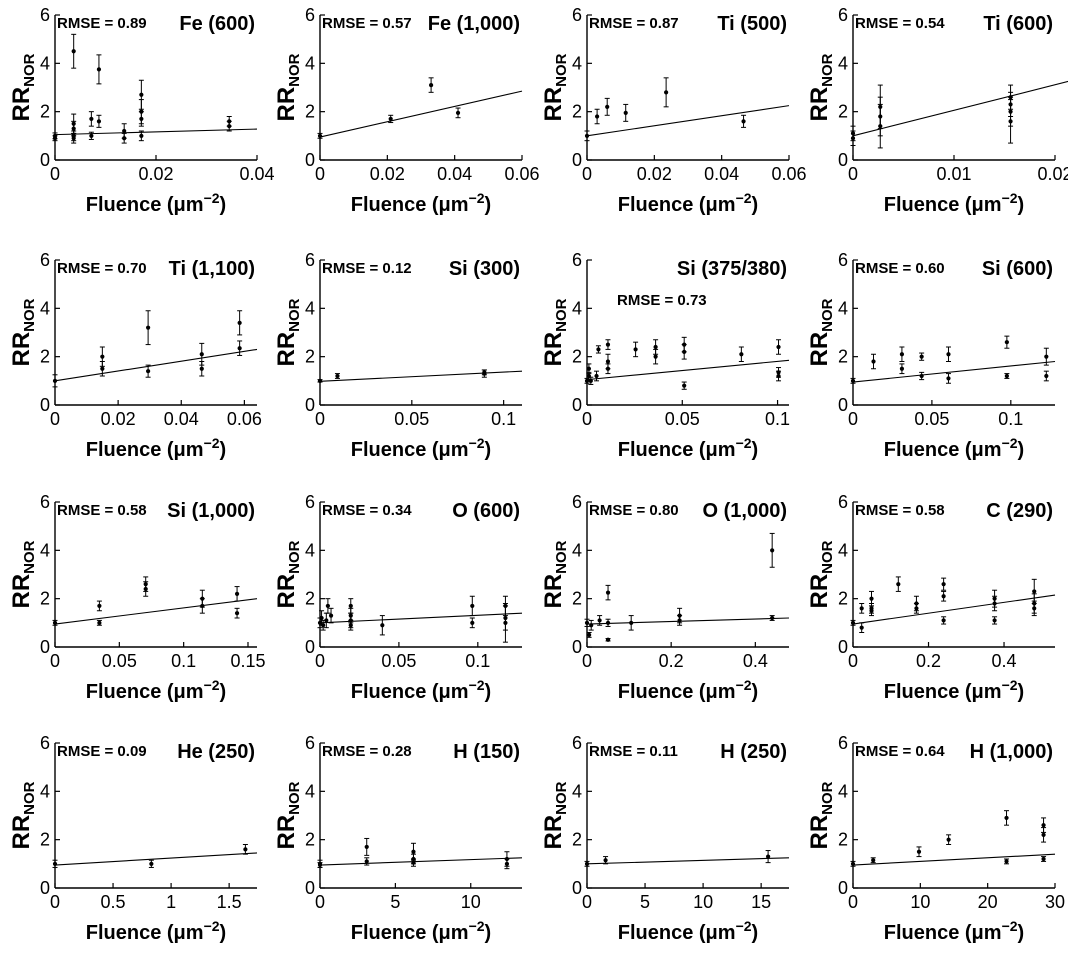 This screenshot has height=964, width=1068. Describe the element at coordinates (953, 174) in the screenshot. I see `x-tick-label: 0.01` at that location.